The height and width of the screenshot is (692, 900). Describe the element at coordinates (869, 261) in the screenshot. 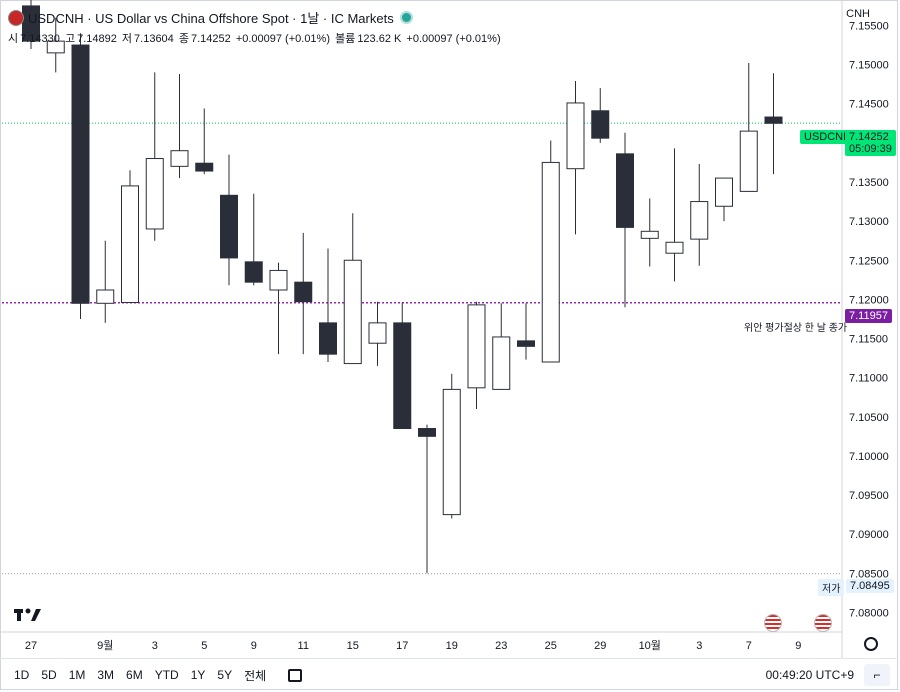

I see `y-tick-label: 7.12500` at that location.